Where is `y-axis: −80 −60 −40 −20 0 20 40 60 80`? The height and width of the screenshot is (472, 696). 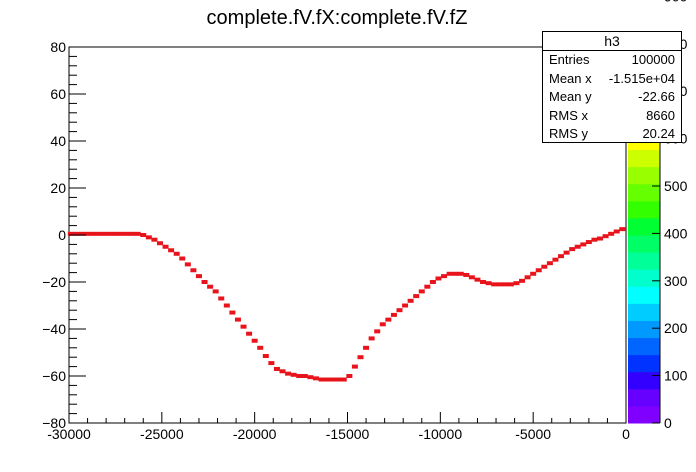 y-axis: −80 −60 −40 −20 0 20 40 60 80 is located at coordinates (64, 235).